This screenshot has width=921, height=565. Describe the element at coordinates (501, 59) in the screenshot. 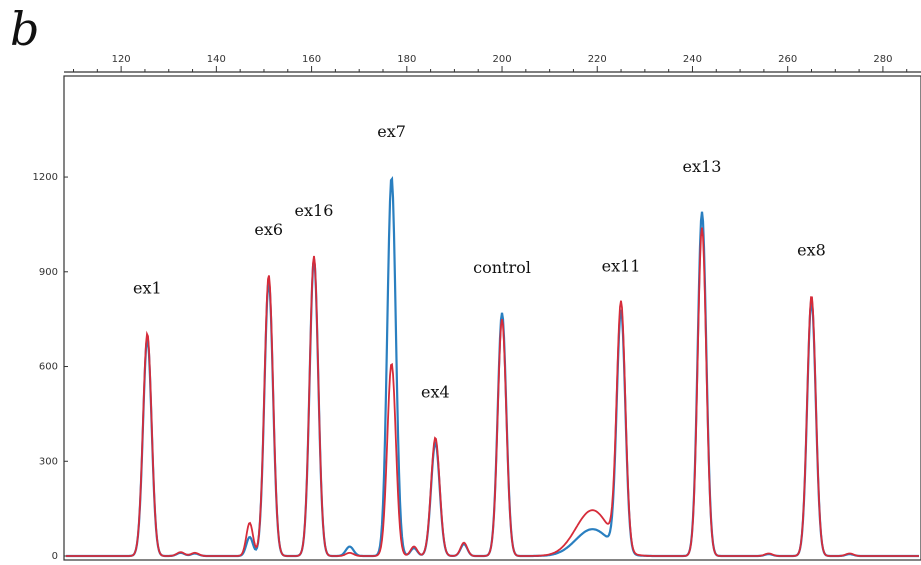

I see `x-tick-label: 200` at that location.